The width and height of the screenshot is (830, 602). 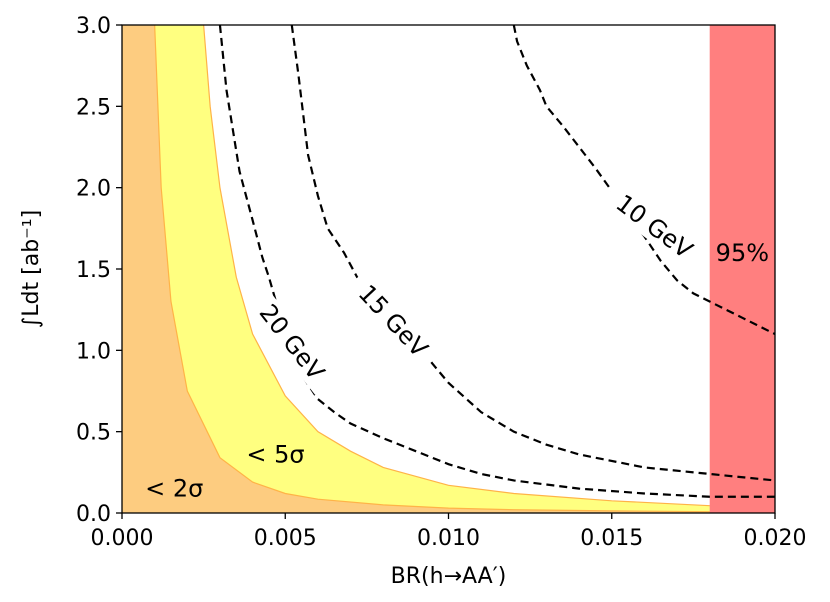 I want to click on y-tick-label: 2.5, so click(x=93, y=107).